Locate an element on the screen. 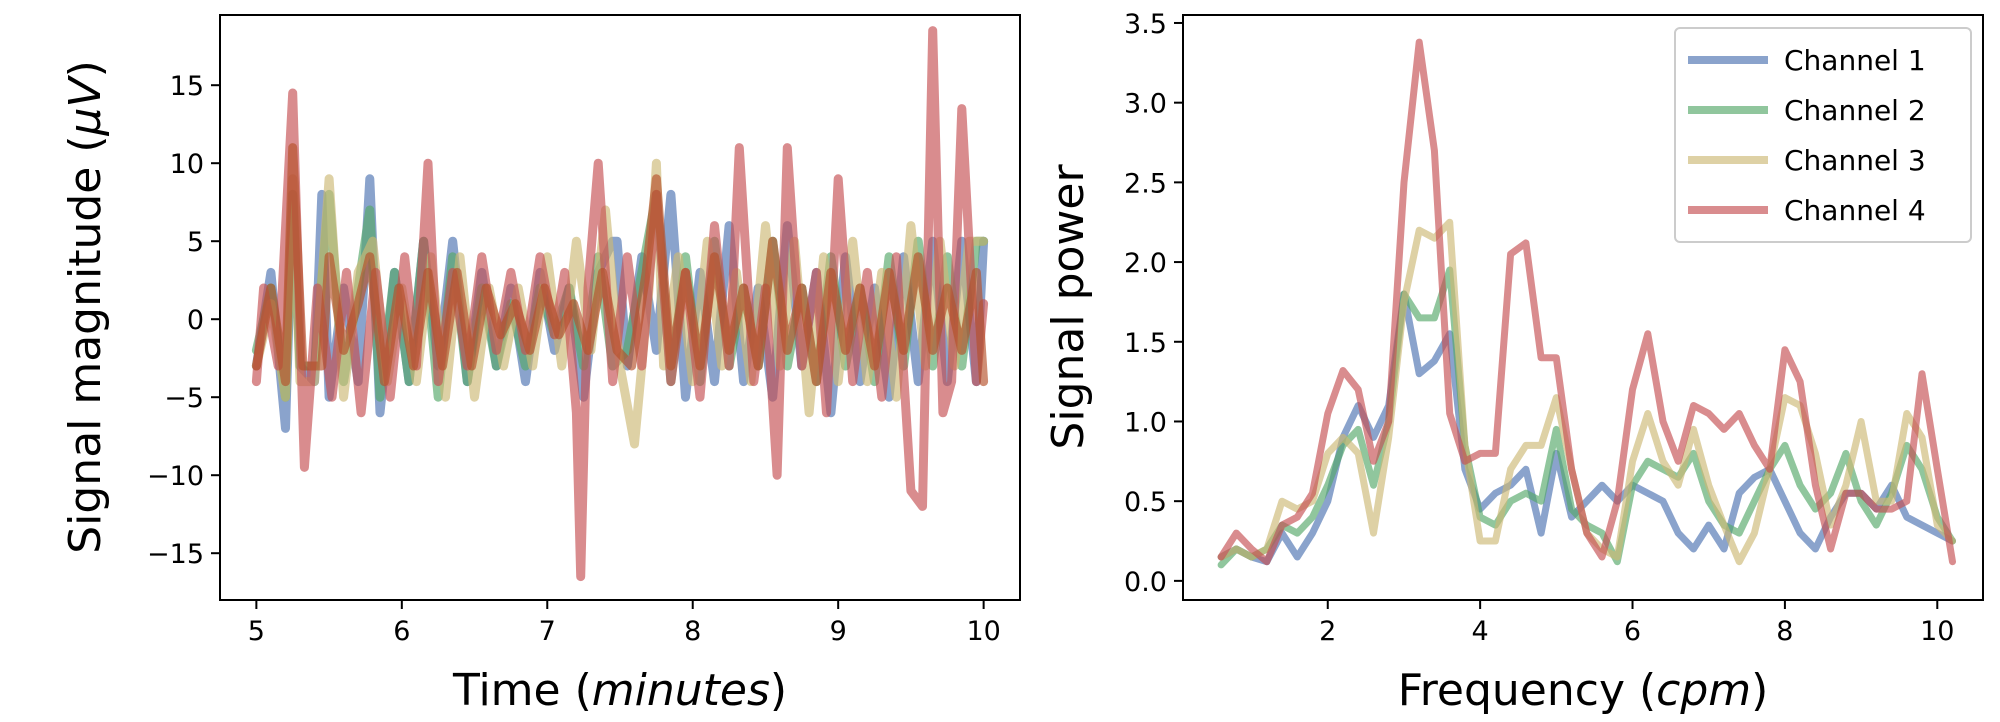 This screenshot has width=2000, height=722. power-spectrum-y-tick-label: 0.0 is located at coordinates (1145, 582).